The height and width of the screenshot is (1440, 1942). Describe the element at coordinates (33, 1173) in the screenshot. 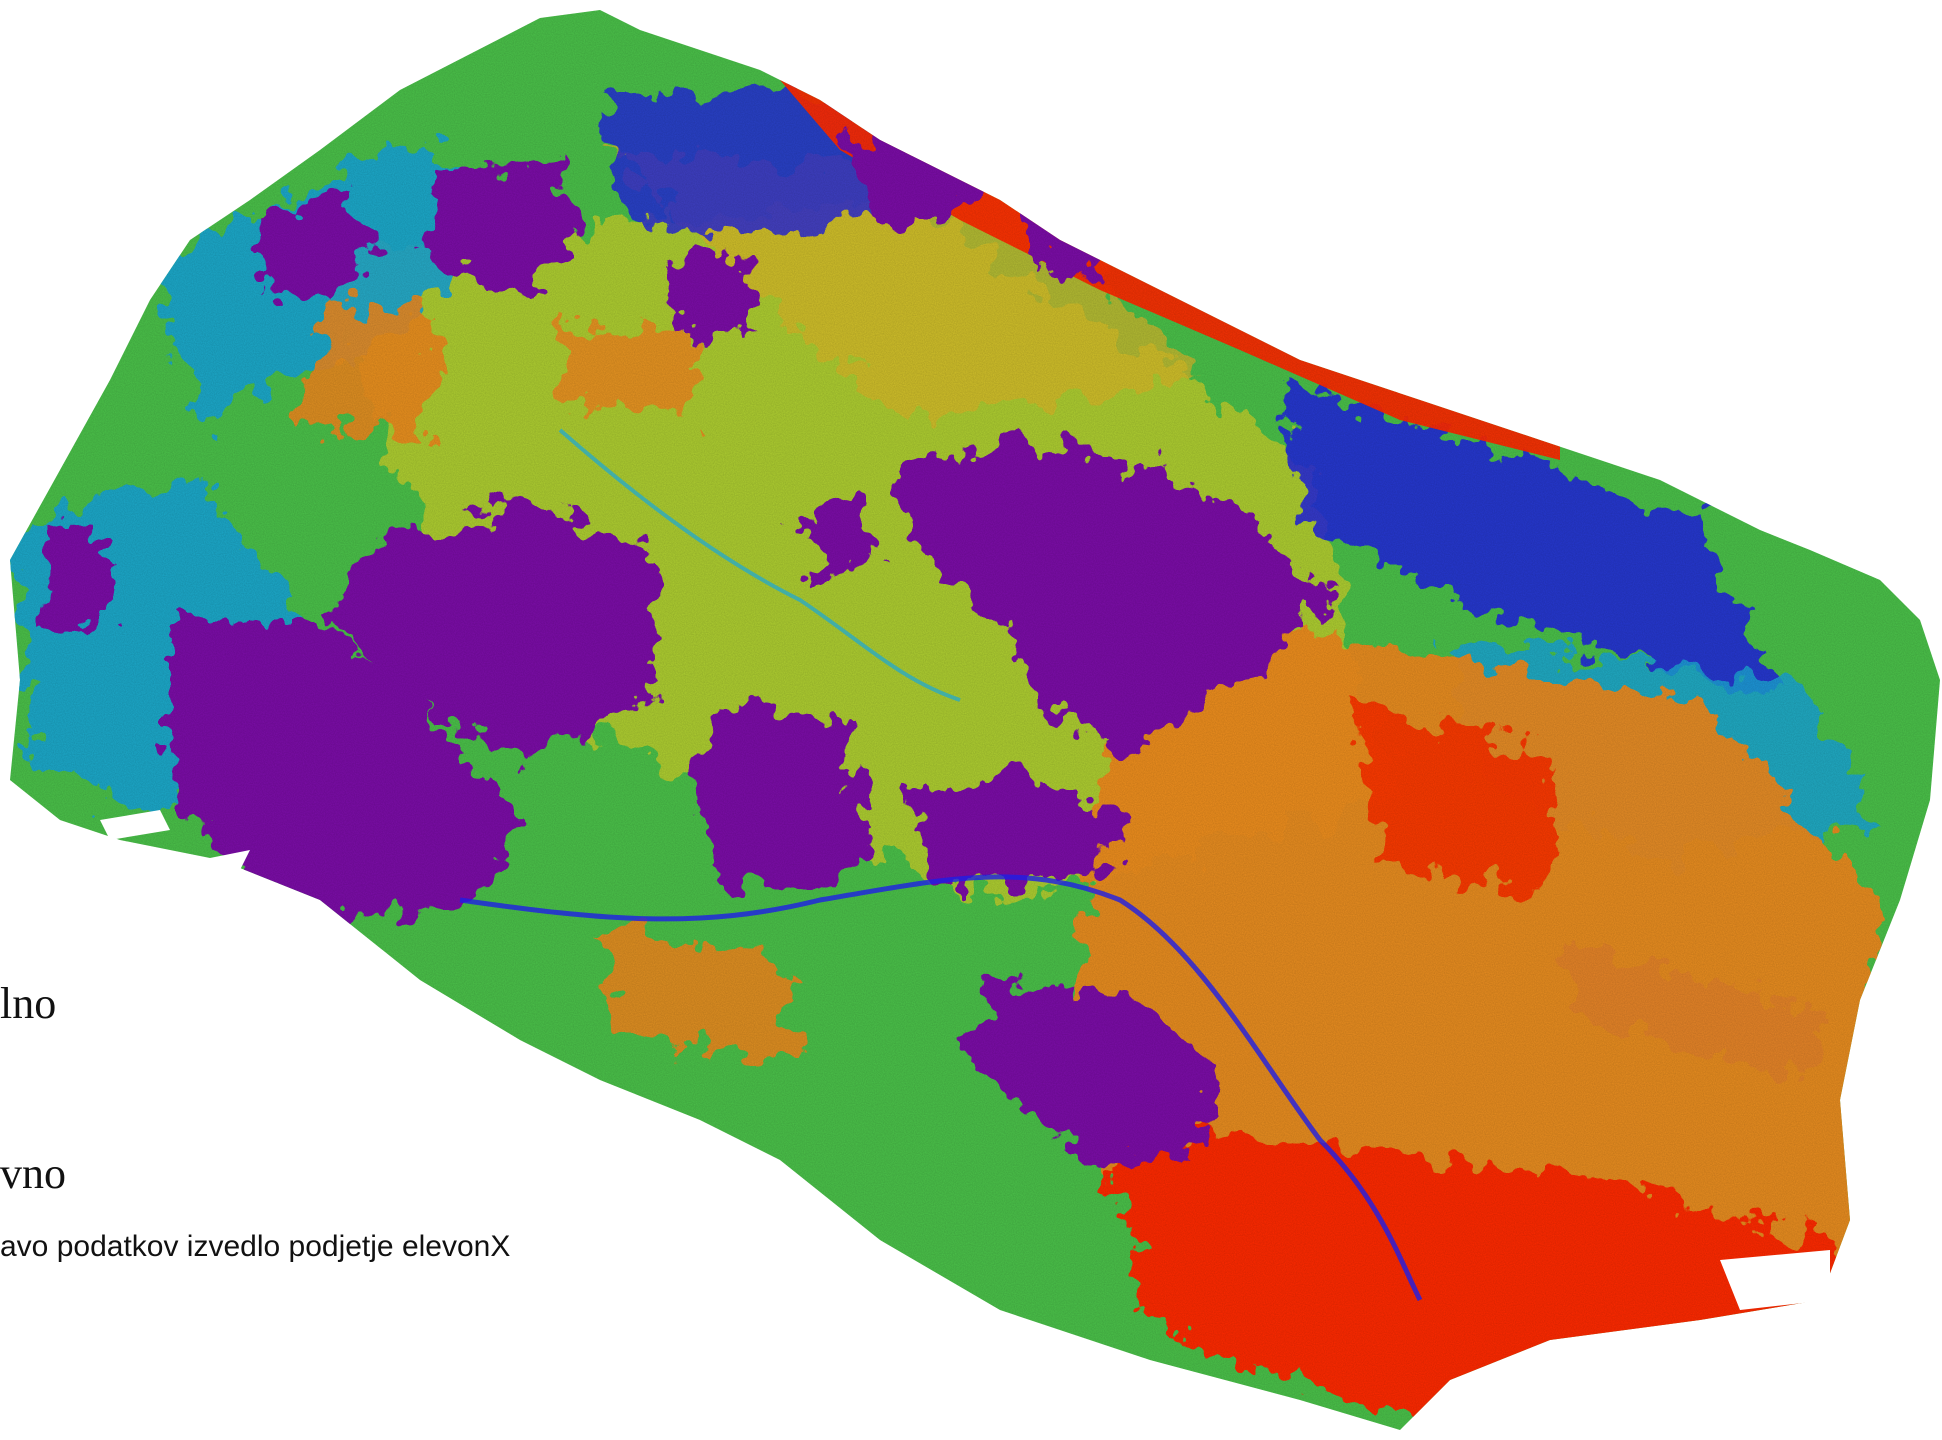

I see `legend-label-2: vno` at that location.